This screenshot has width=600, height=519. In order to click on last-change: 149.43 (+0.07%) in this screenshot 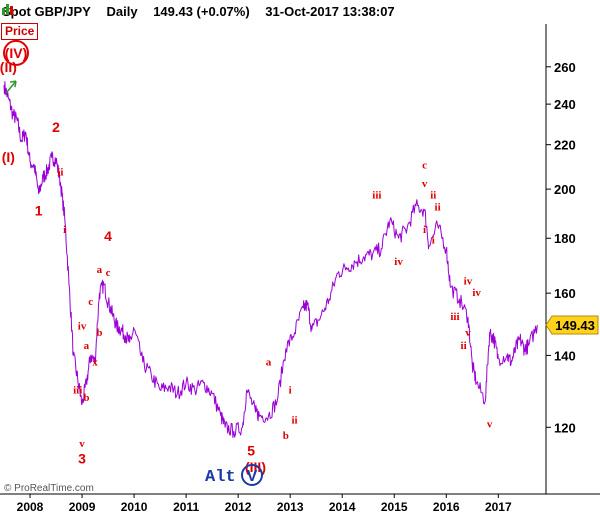, I will do `click(201, 11)`.